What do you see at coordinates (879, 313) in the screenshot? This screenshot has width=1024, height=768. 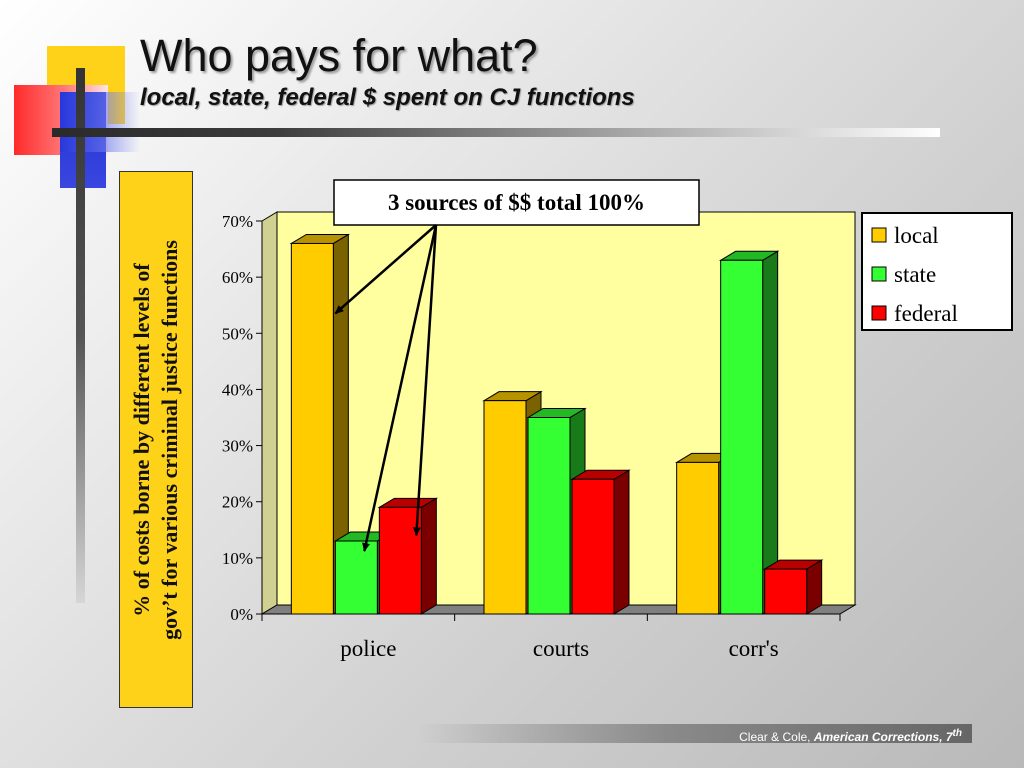 I see `legend-swatch-federal` at bounding box center [879, 313].